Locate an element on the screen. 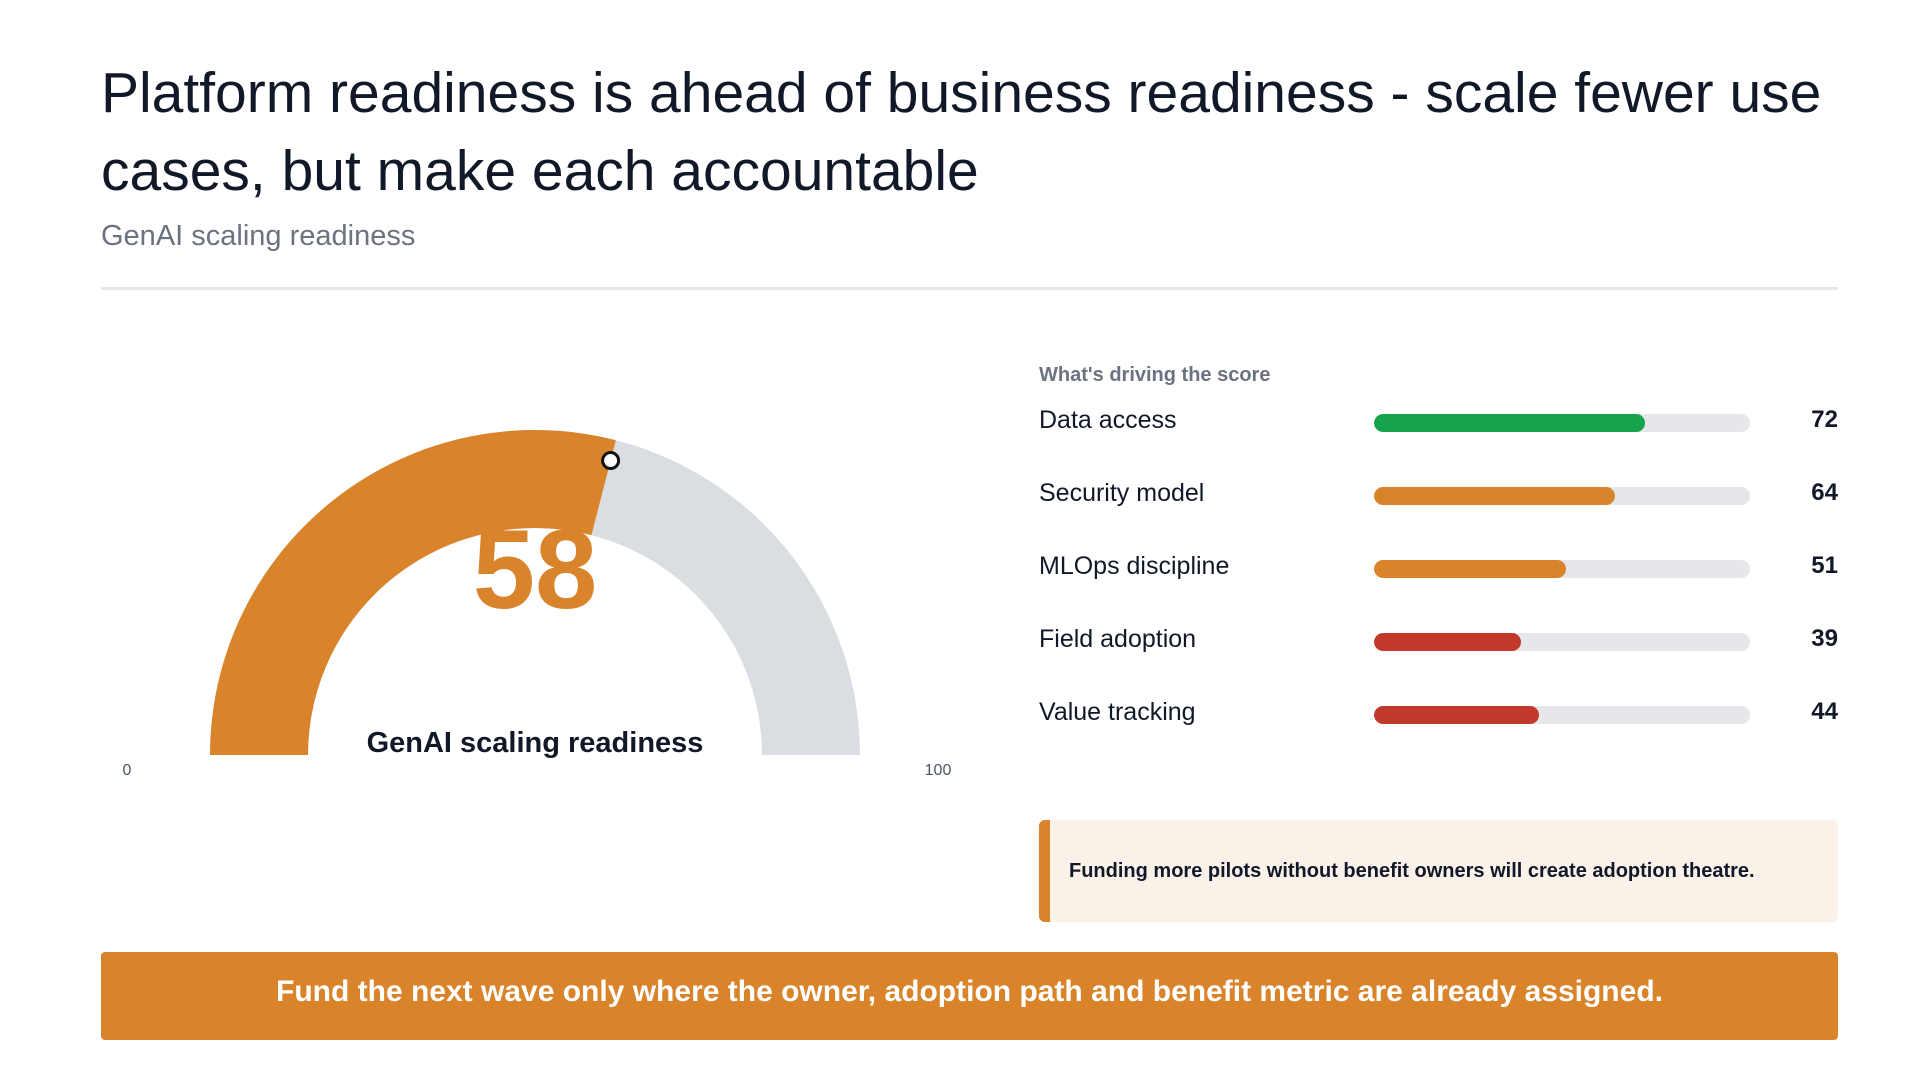 This screenshot has height=1080, width=1919. gauge-value-label: 58 is located at coordinates (535, 569).